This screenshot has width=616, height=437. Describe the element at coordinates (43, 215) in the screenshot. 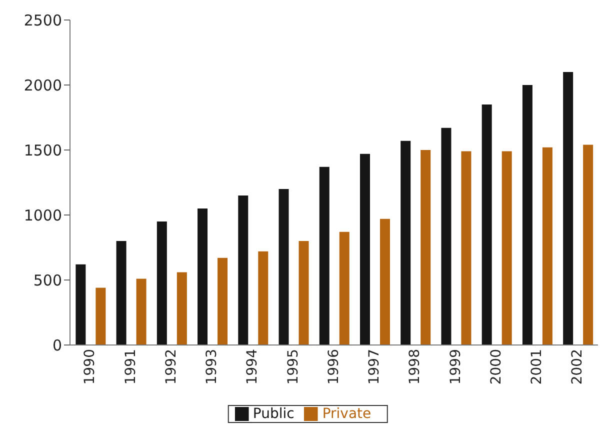

I see `y-tick-label: 1000` at that location.